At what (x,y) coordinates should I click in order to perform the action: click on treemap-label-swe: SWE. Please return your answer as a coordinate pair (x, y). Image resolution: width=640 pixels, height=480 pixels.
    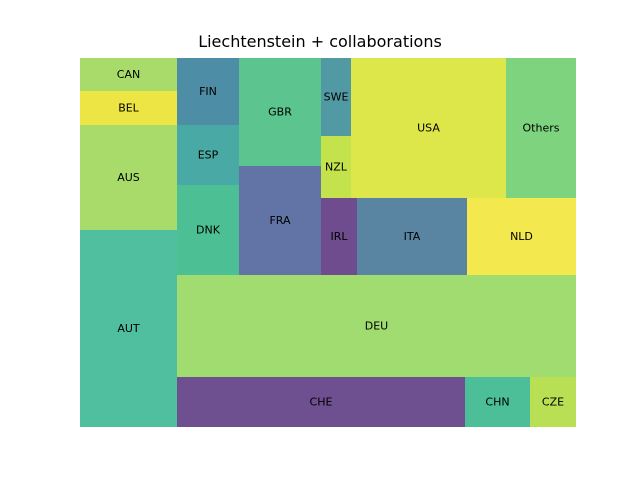
    Looking at the image, I should click on (336, 97).